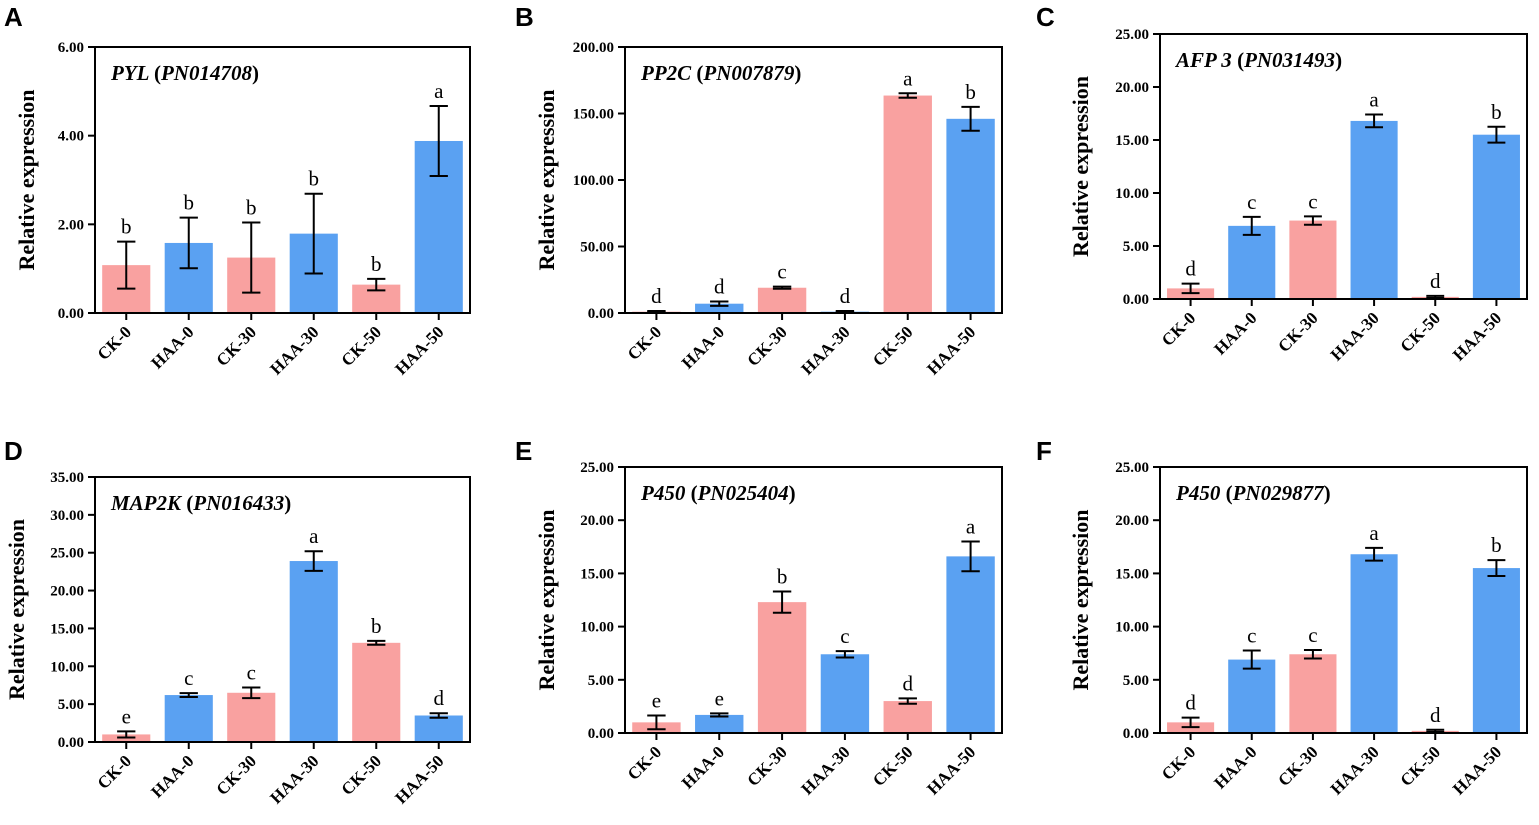  I want to click on significance-letter: c, so click(251, 672).